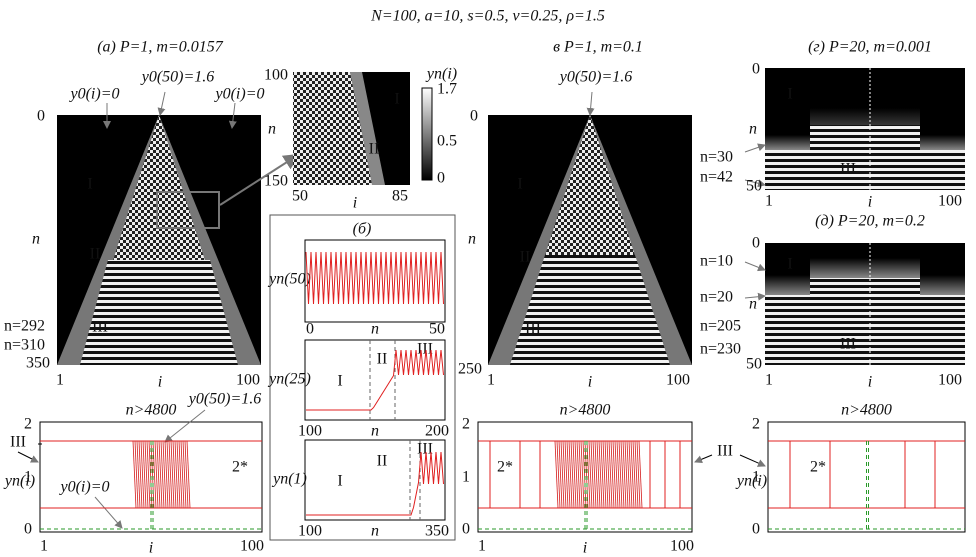  I want to click on regime-label: 2*, so click(818, 467).